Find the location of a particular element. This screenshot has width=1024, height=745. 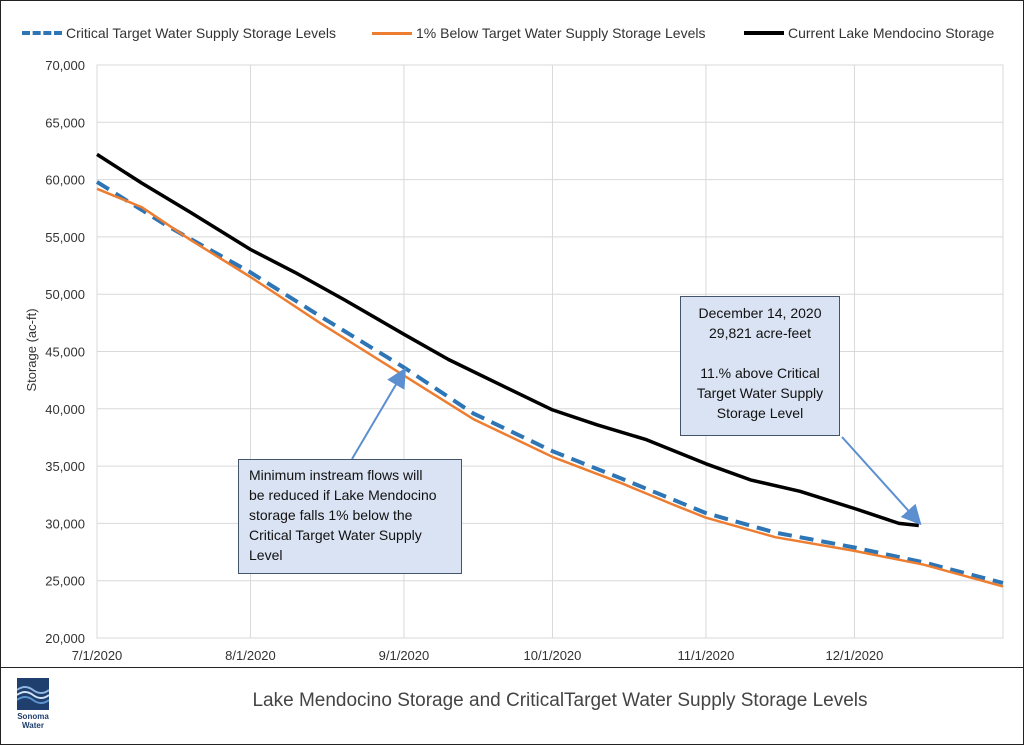

y-axis-label: Storage (ac-ft) is located at coordinates (31, 349).